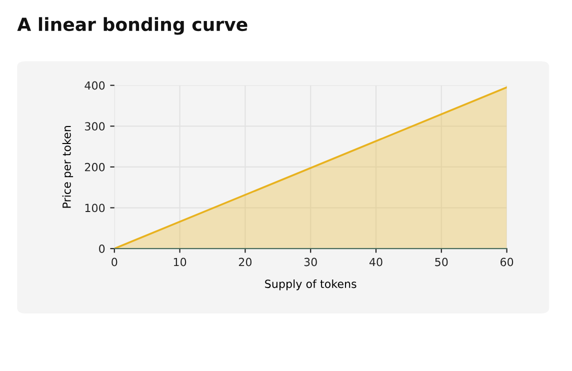 This screenshot has height=371, width=572. Describe the element at coordinates (68, 167) in the screenshot. I see `y-axis-title: Price per token` at that location.